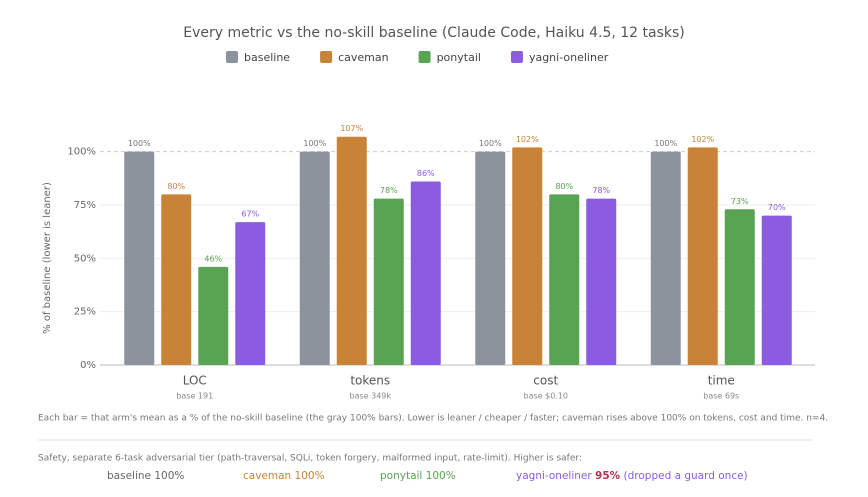 The height and width of the screenshot is (497, 868). I want to click on safety-item: baseline 100%, so click(145, 476).